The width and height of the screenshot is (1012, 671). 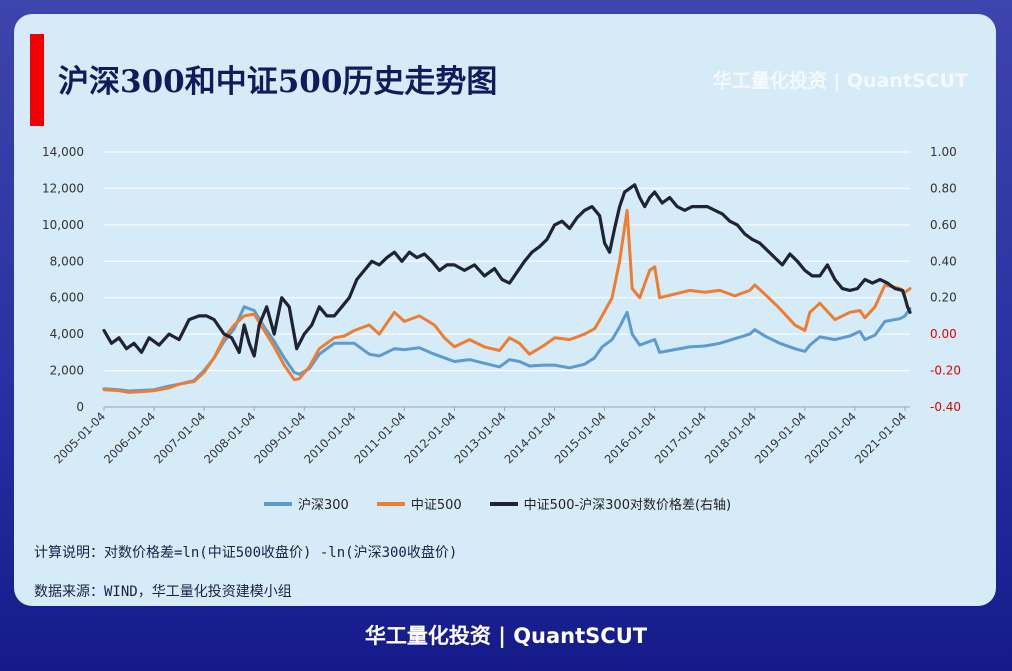 I want to click on formula-note: 计算说明：对数价格差=ln(中证500收盘价) -ln(沪深300收盘价), so click(x=246, y=553).